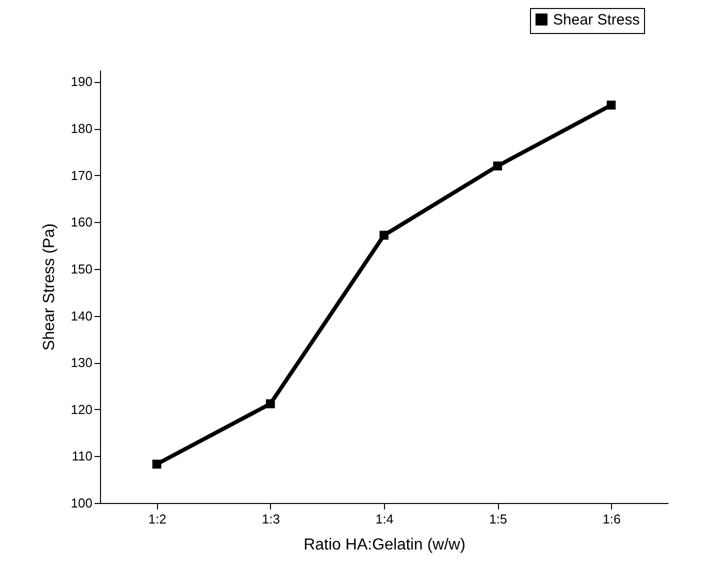  Describe the element at coordinates (384, 519) in the screenshot. I see `x-tick-label: 1:4` at that location.